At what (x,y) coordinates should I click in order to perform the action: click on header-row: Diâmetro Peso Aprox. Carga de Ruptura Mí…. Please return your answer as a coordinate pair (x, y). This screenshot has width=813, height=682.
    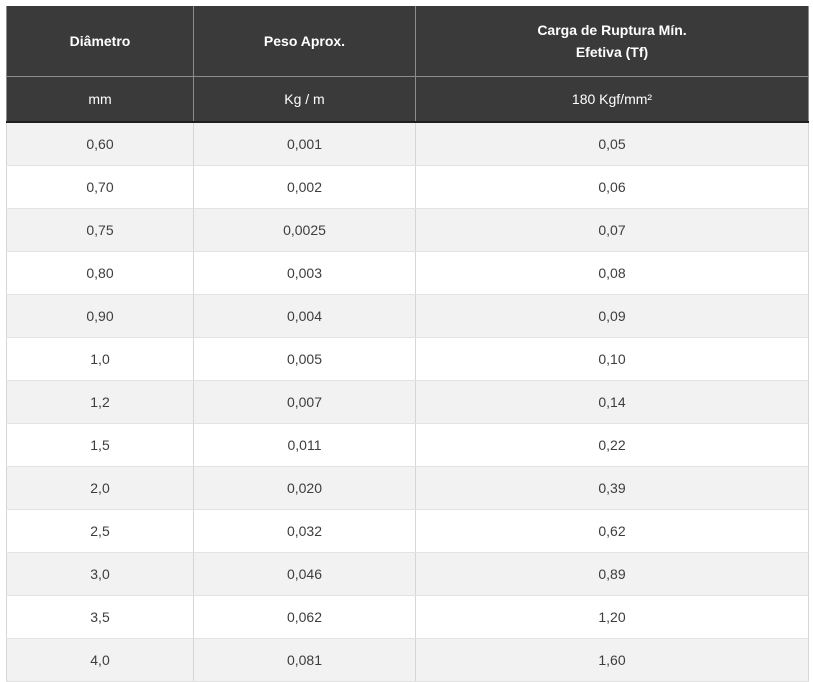
    Looking at the image, I should click on (407, 41).